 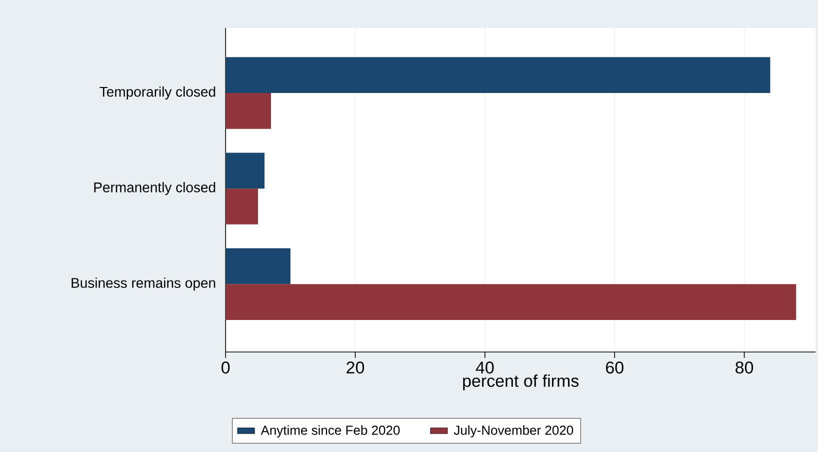 I want to click on x-axis-title: percent of firms, so click(x=521, y=382).